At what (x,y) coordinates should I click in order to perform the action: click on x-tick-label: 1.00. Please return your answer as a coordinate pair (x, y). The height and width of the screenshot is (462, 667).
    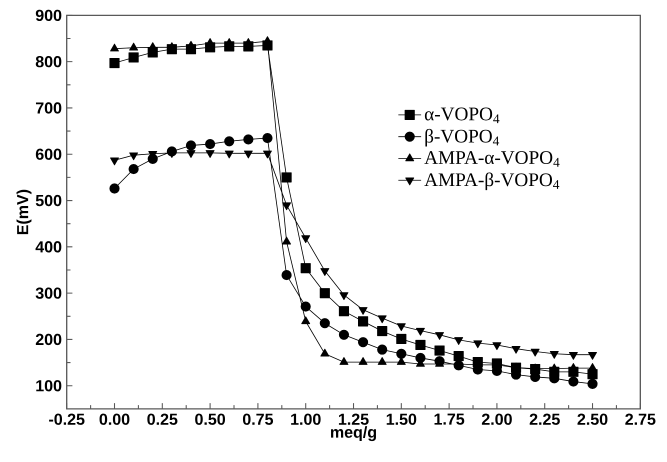
    Looking at the image, I should click on (306, 419).